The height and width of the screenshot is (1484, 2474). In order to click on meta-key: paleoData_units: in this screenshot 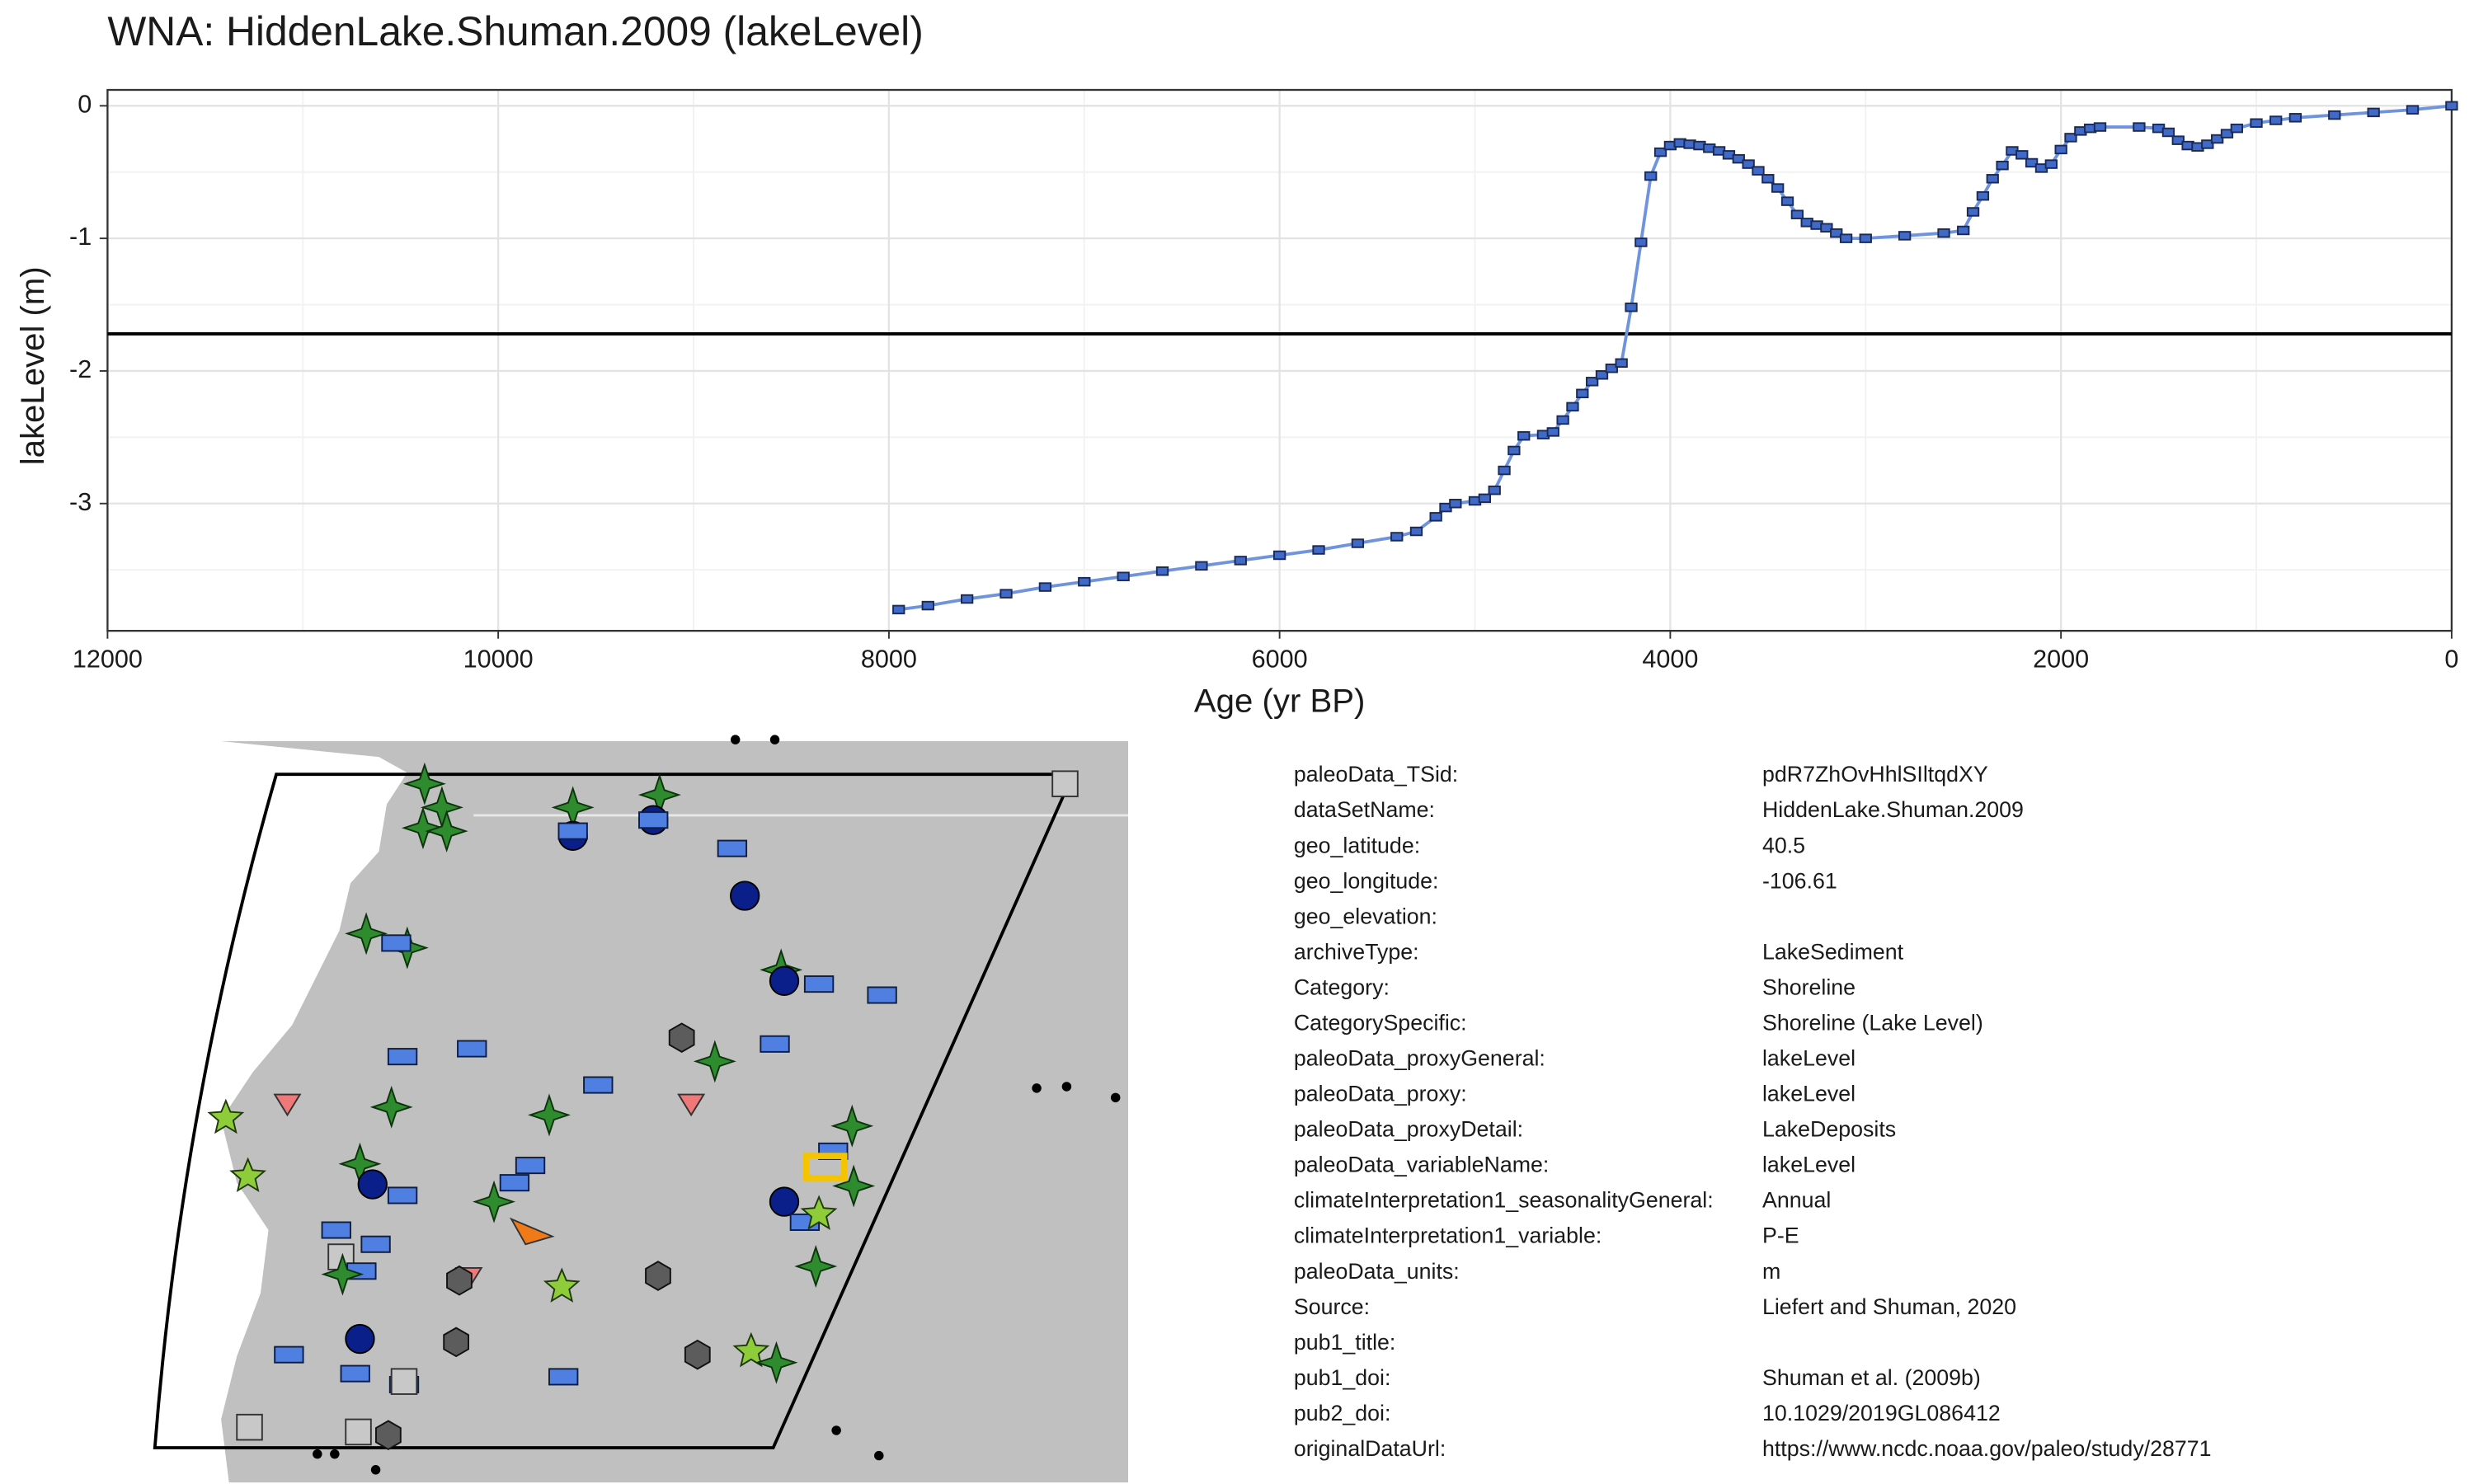, I will do `click(1377, 1271)`.